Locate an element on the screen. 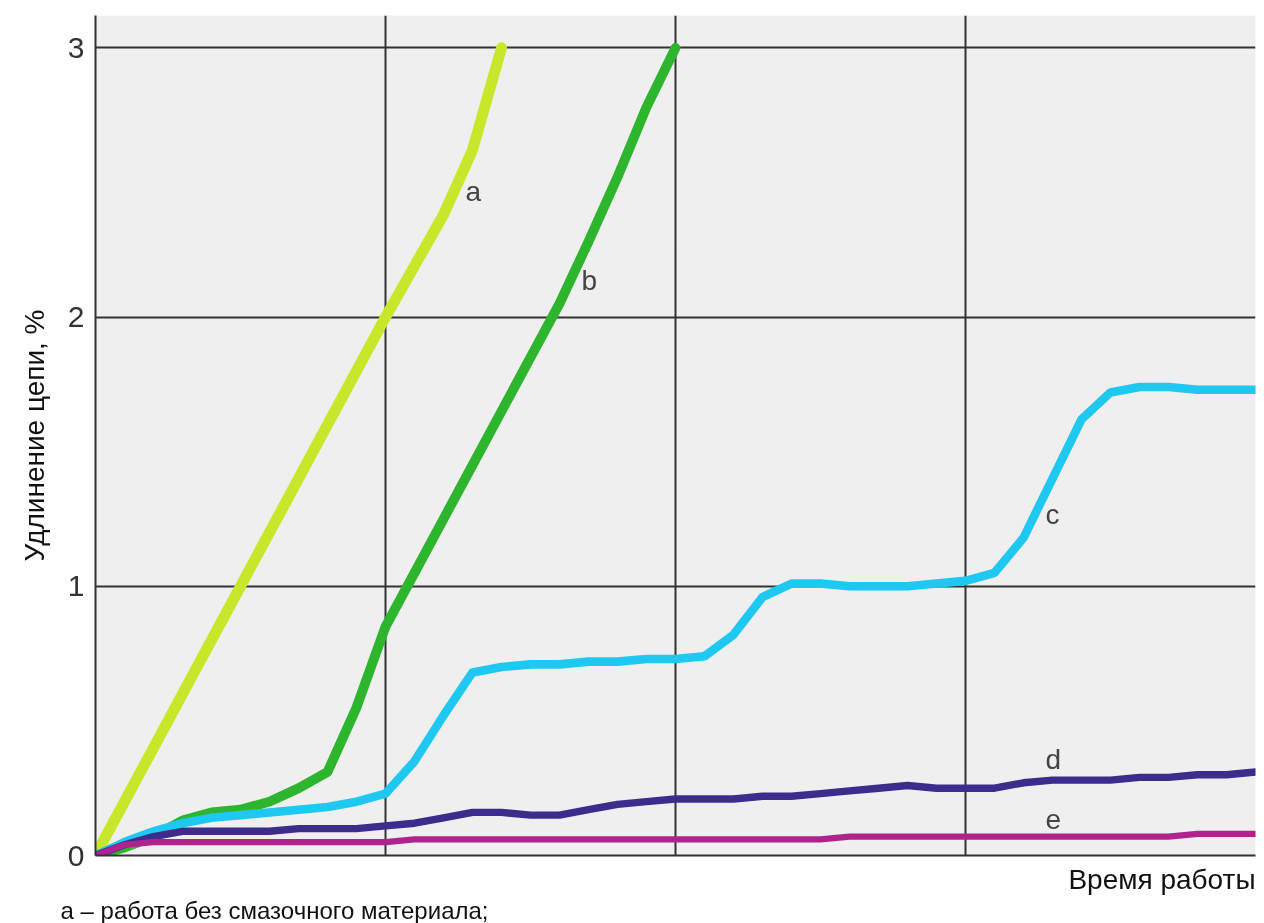 This screenshot has height=923, width=1264. series-label: b is located at coordinates (589, 280).